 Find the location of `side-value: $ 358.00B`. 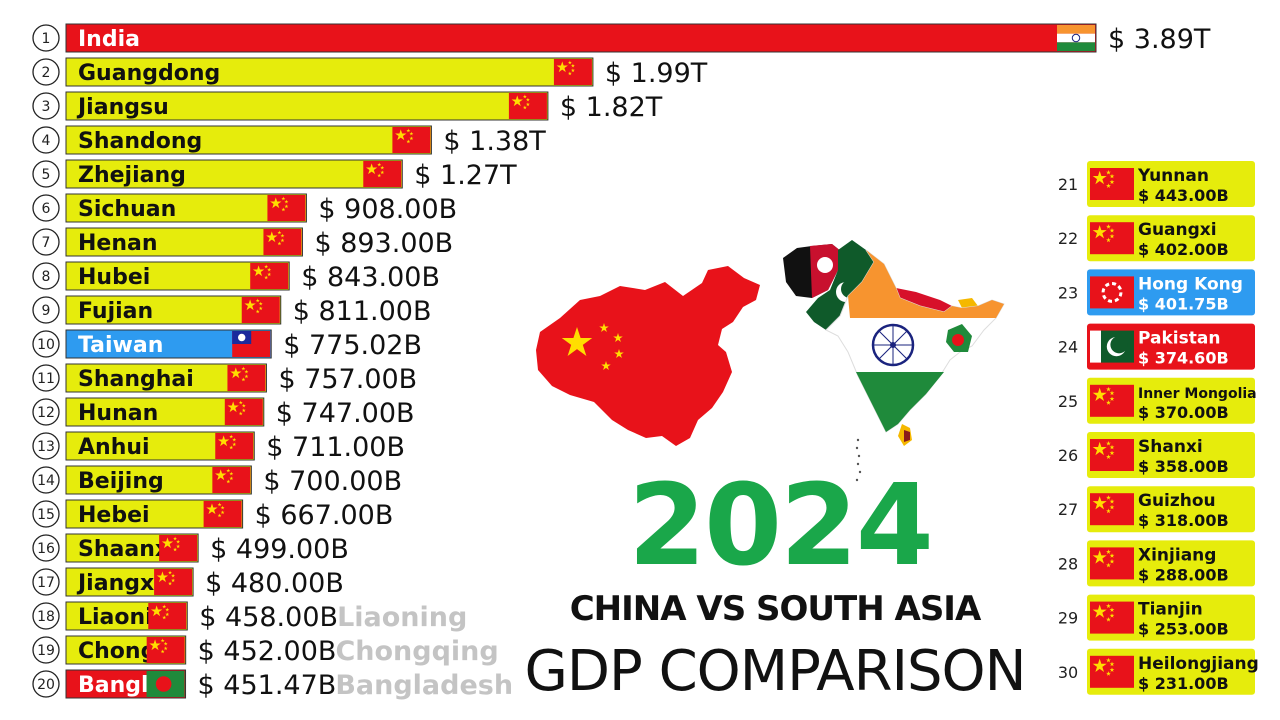

side-value: $ 358.00B is located at coordinates (1183, 466).